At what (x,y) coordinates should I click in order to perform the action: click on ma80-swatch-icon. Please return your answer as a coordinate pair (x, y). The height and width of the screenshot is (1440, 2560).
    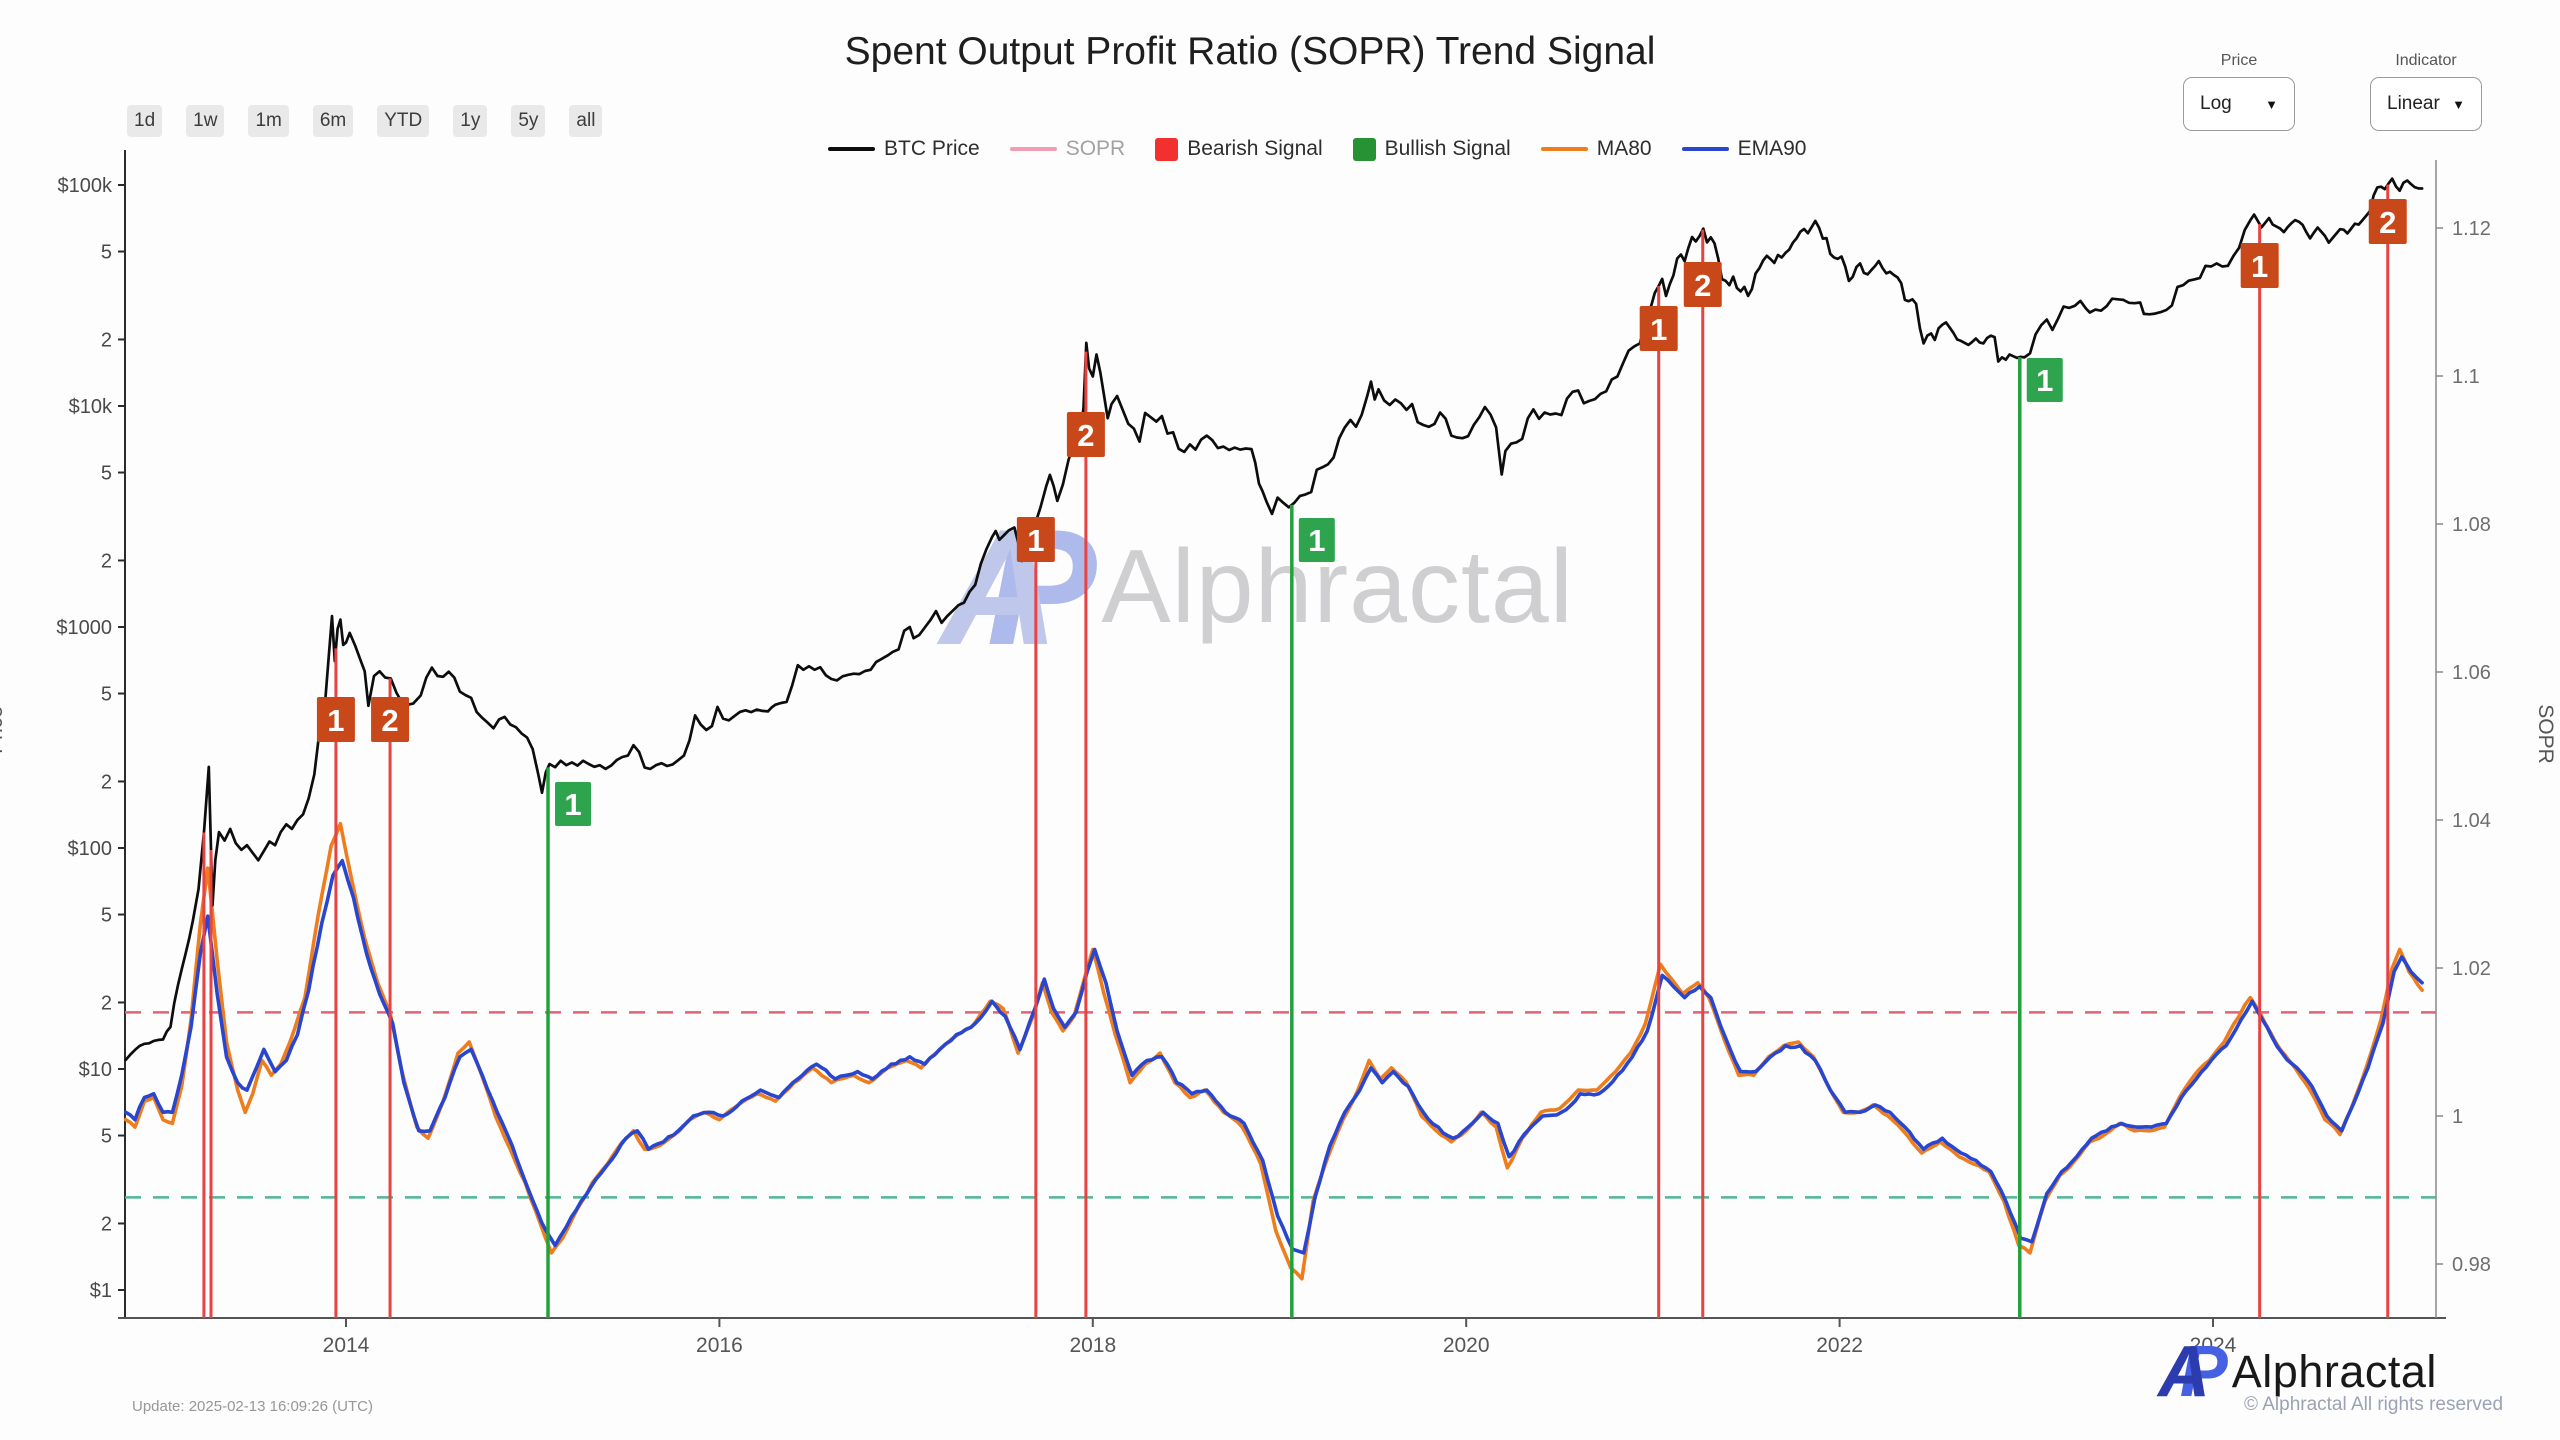
    Looking at the image, I should click on (1564, 149).